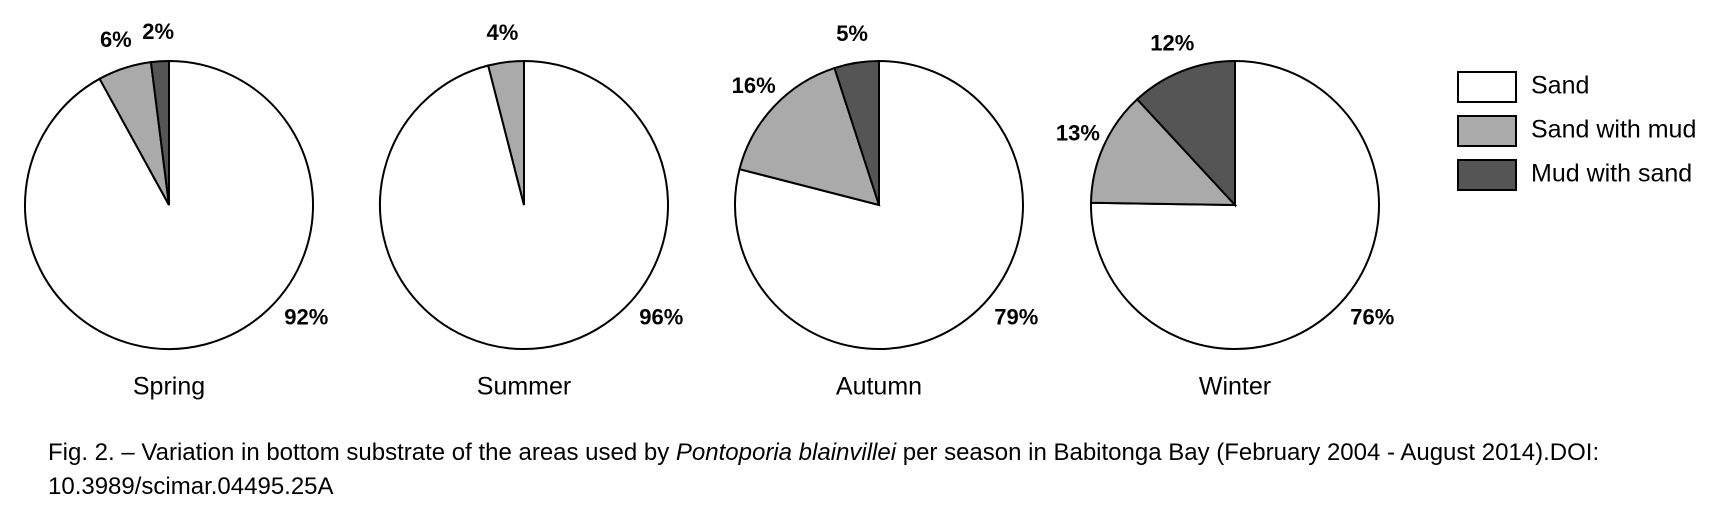 The width and height of the screenshot is (1732, 525). I want to click on pie-name: Winter, so click(1235, 387).